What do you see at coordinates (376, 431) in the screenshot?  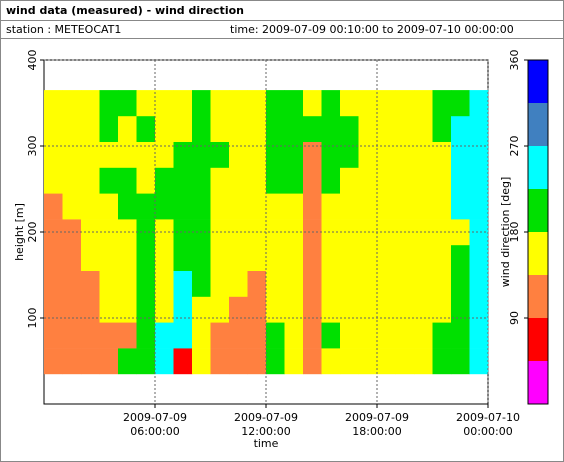 I see `x-tick-label: 18:00:00` at bounding box center [376, 431].